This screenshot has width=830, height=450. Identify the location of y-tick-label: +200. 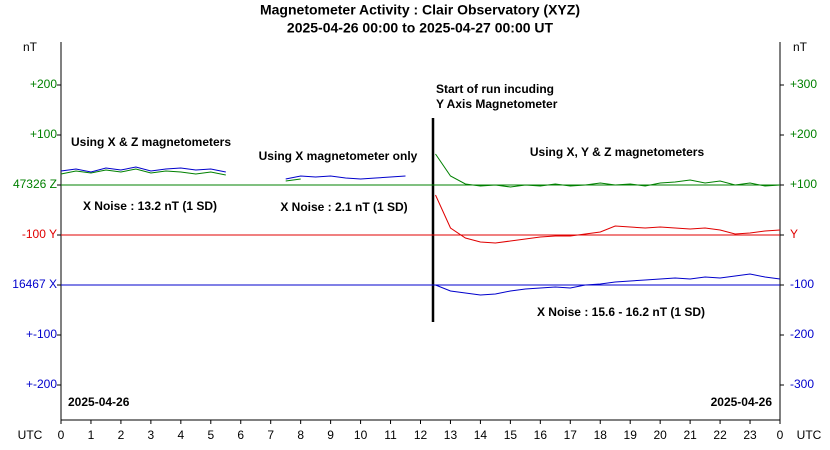
(43, 84).